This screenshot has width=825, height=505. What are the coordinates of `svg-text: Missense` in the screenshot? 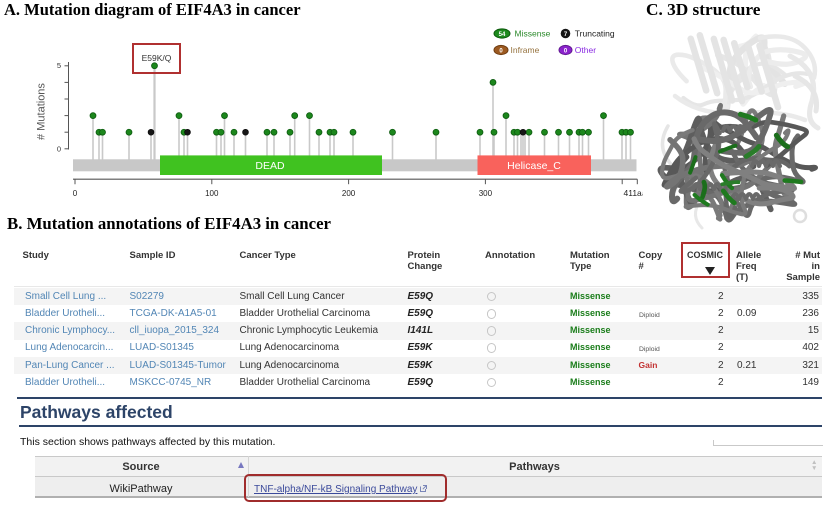 It's located at (533, 34).